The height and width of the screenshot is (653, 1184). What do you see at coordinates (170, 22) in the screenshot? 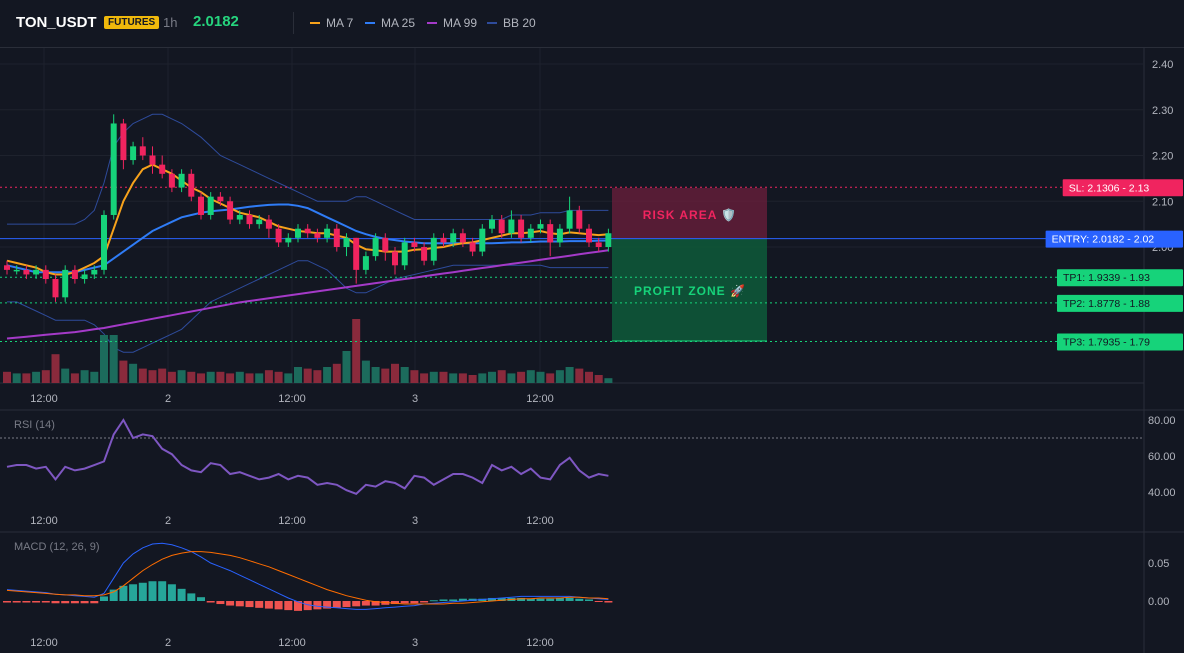
I see `timeframe-label: 1h` at bounding box center [170, 22].